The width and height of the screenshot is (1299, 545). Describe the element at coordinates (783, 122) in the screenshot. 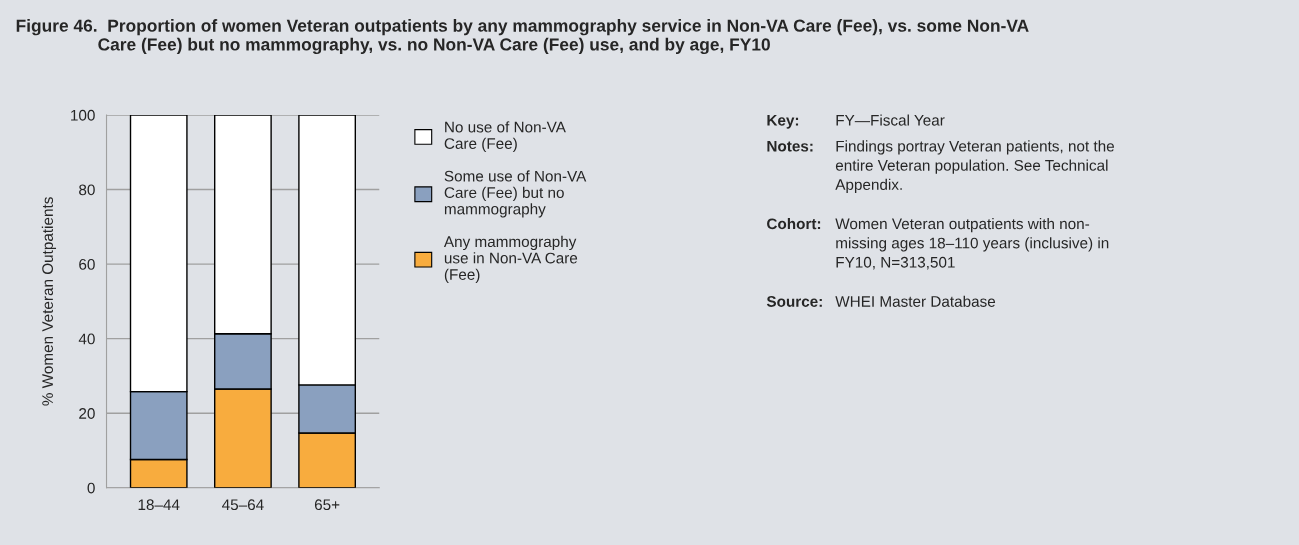

I see `text: Key:` at that location.